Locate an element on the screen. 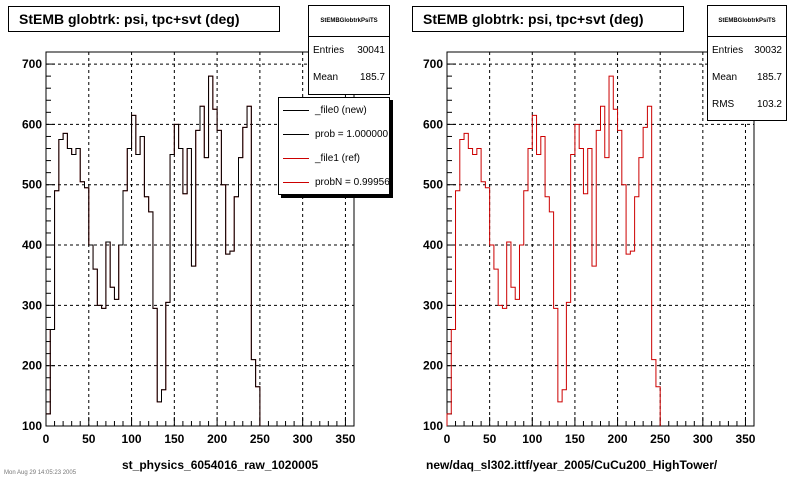  stats-value: 103.2 is located at coordinates (769, 104).